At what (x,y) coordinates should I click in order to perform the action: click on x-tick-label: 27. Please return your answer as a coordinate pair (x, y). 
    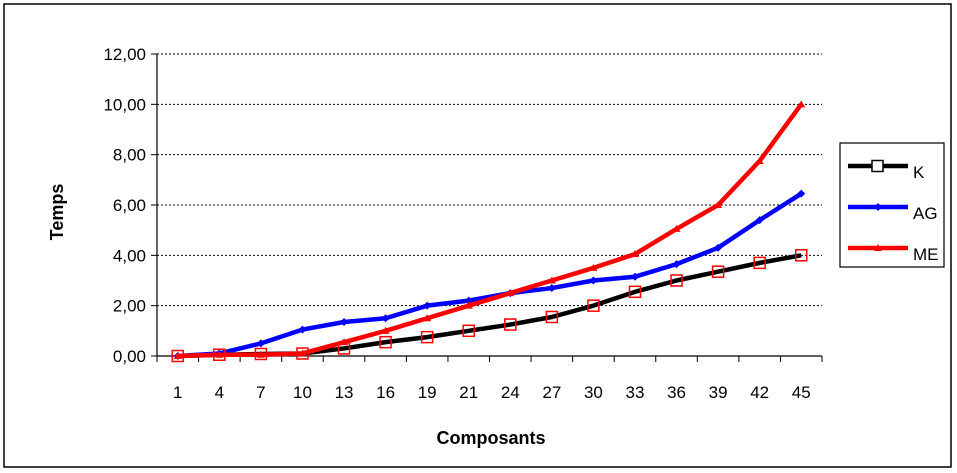
    Looking at the image, I should click on (551, 392).